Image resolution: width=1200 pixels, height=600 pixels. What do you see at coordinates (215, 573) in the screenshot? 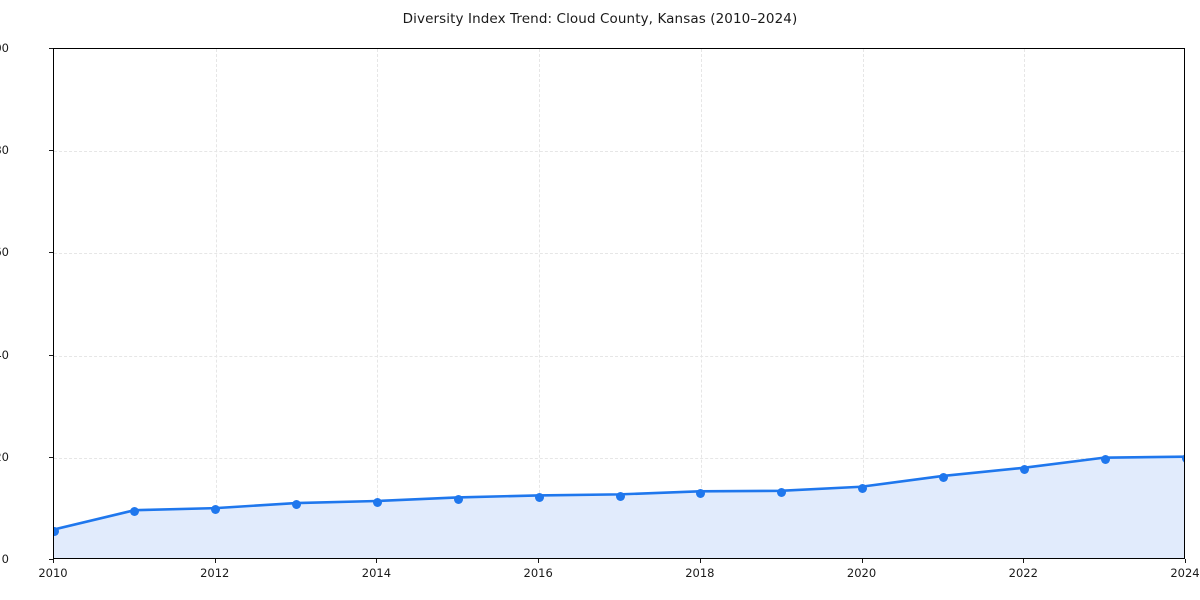
I see `x-axis-tick-label: 2012` at bounding box center [215, 573].